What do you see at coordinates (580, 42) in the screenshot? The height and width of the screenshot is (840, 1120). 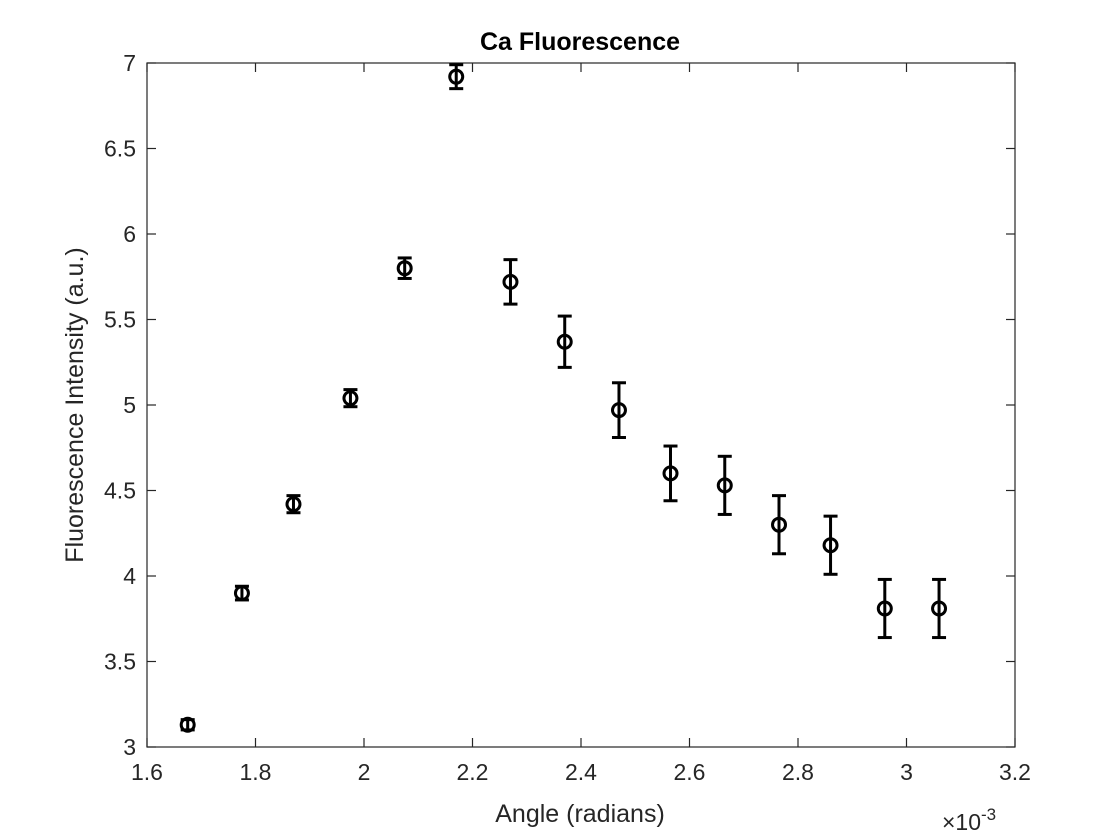 I see `chart-title: Ca Fluorescence` at bounding box center [580, 42].